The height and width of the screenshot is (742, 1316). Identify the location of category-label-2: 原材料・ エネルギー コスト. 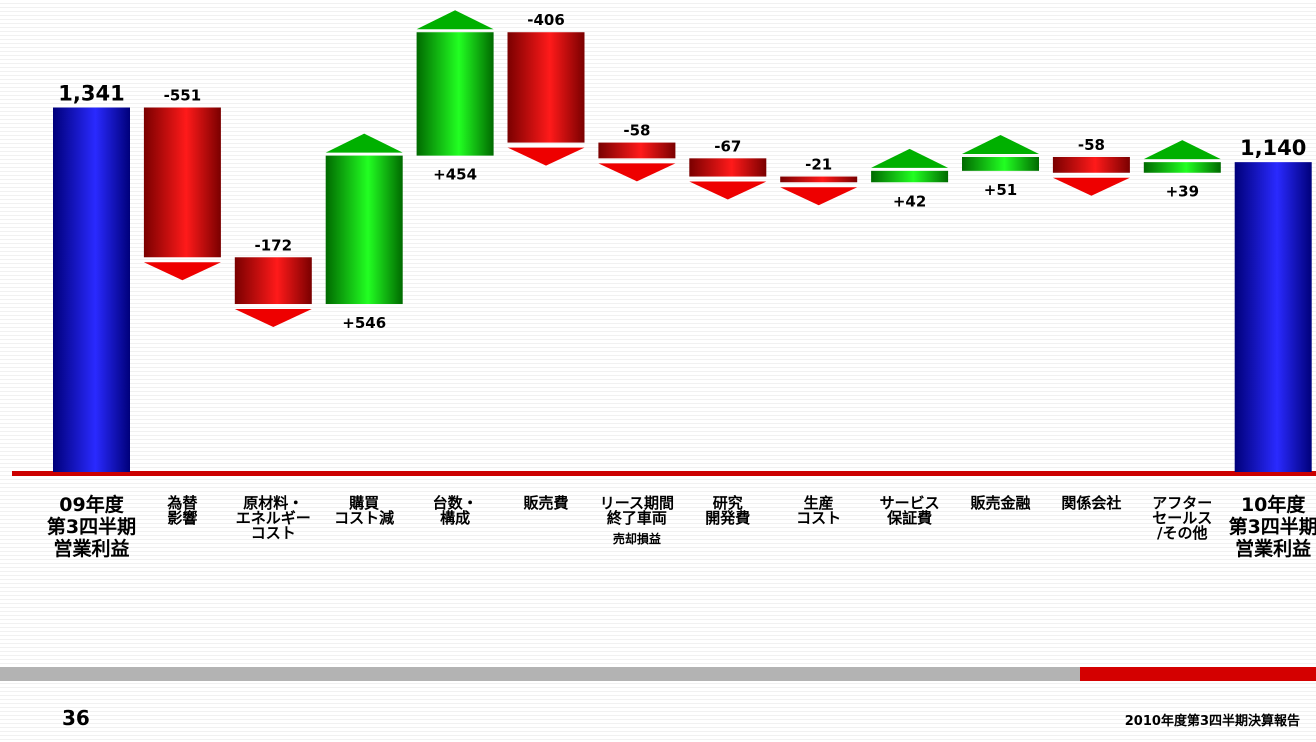
(273, 518).